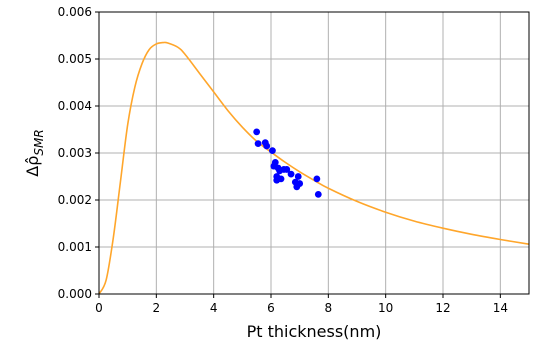  What do you see at coordinates (301, 304) in the screenshot?
I see `x-axis-ticks: 0 2 4 6 8 10 12 14` at bounding box center [301, 304].